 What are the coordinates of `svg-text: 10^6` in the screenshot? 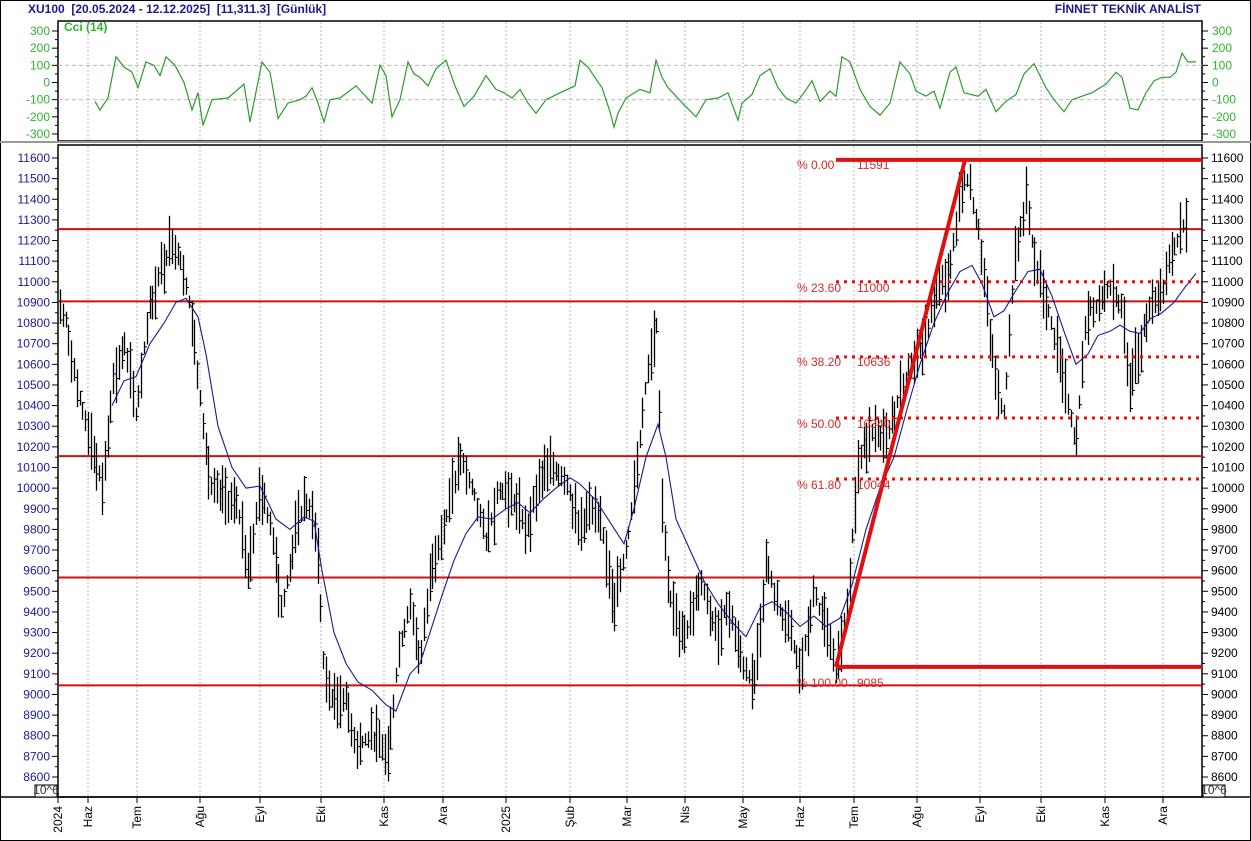 It's located at (46, 790).